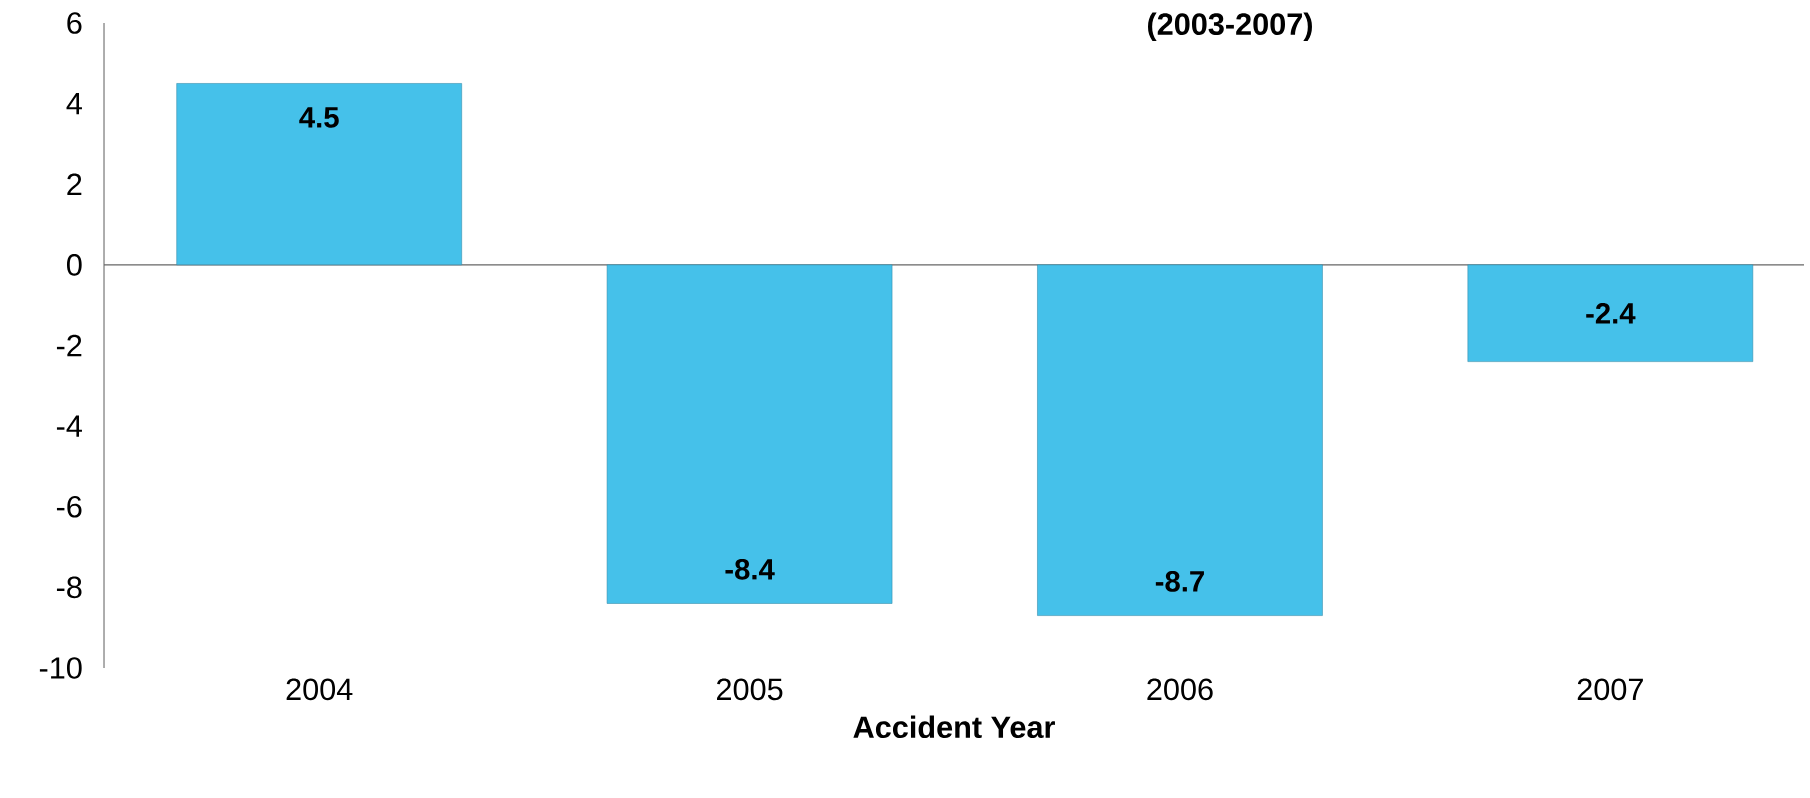  What do you see at coordinates (1610, 689) in the screenshot?
I see `x-tick-label: 2007` at bounding box center [1610, 689].